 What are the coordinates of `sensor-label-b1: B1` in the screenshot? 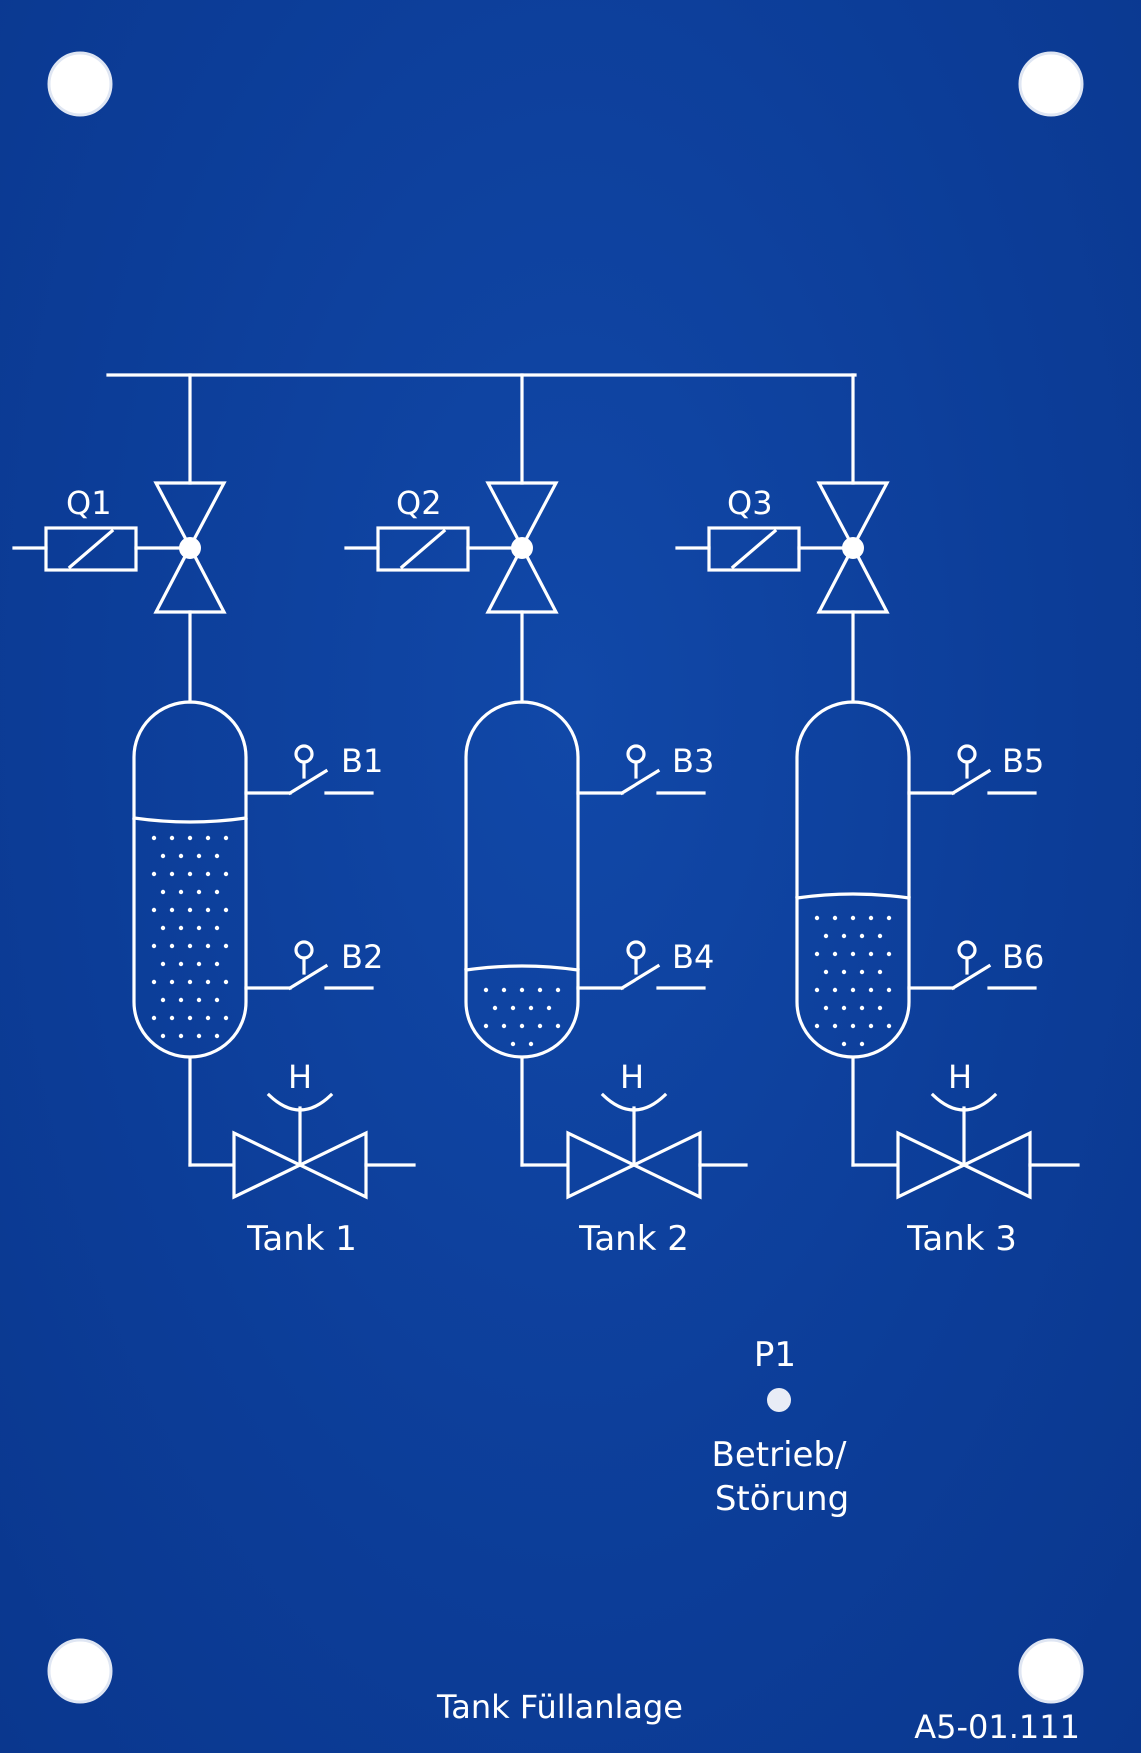 It's located at (362, 761).